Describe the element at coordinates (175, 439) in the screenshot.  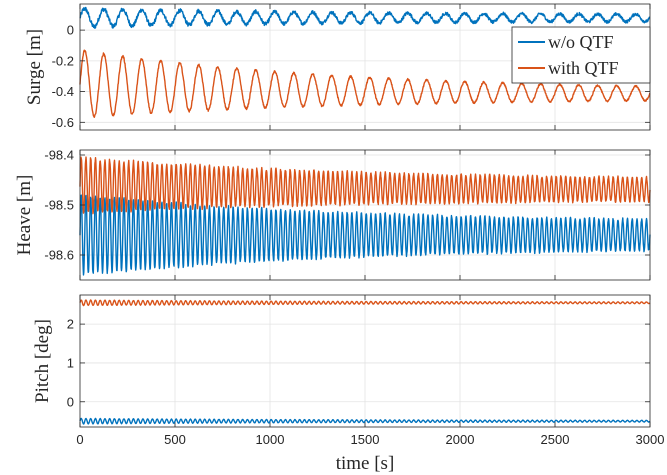
I see `pitch-xtick-label: 500` at that location.